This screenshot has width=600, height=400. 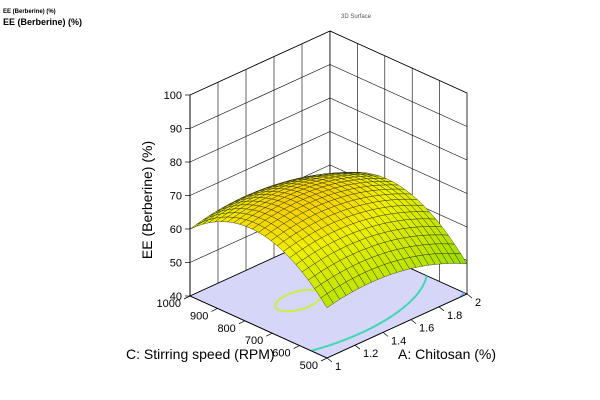 I want to click on x-tick-label: 1, so click(x=338, y=367).